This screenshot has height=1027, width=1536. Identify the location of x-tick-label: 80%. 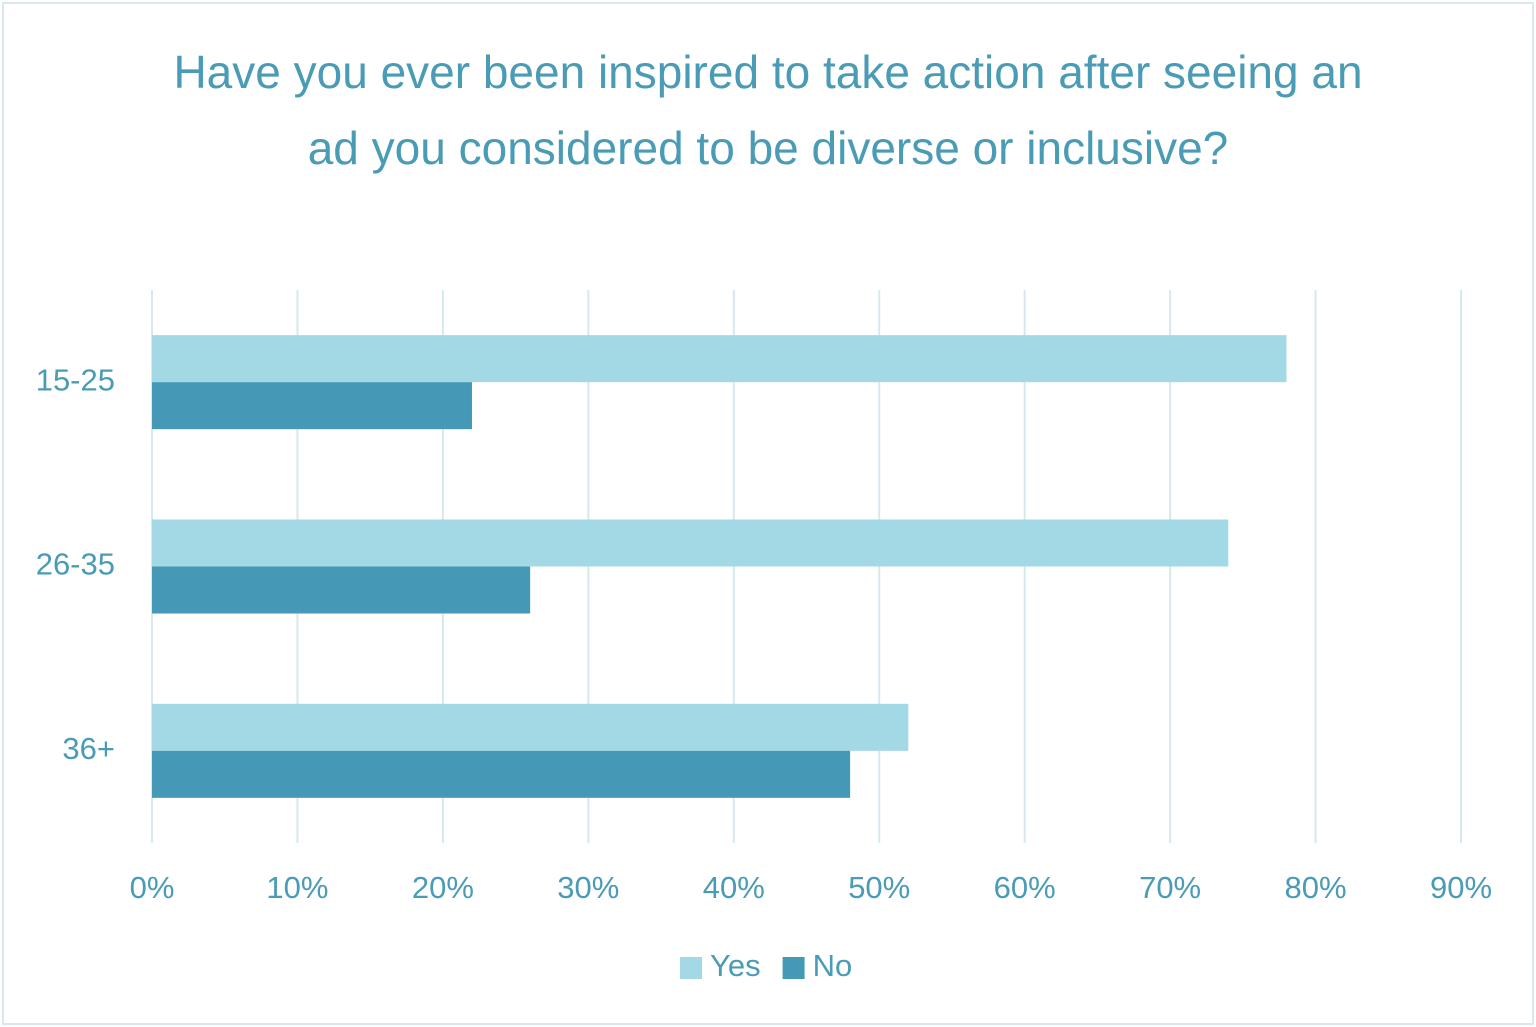
(1316, 887).